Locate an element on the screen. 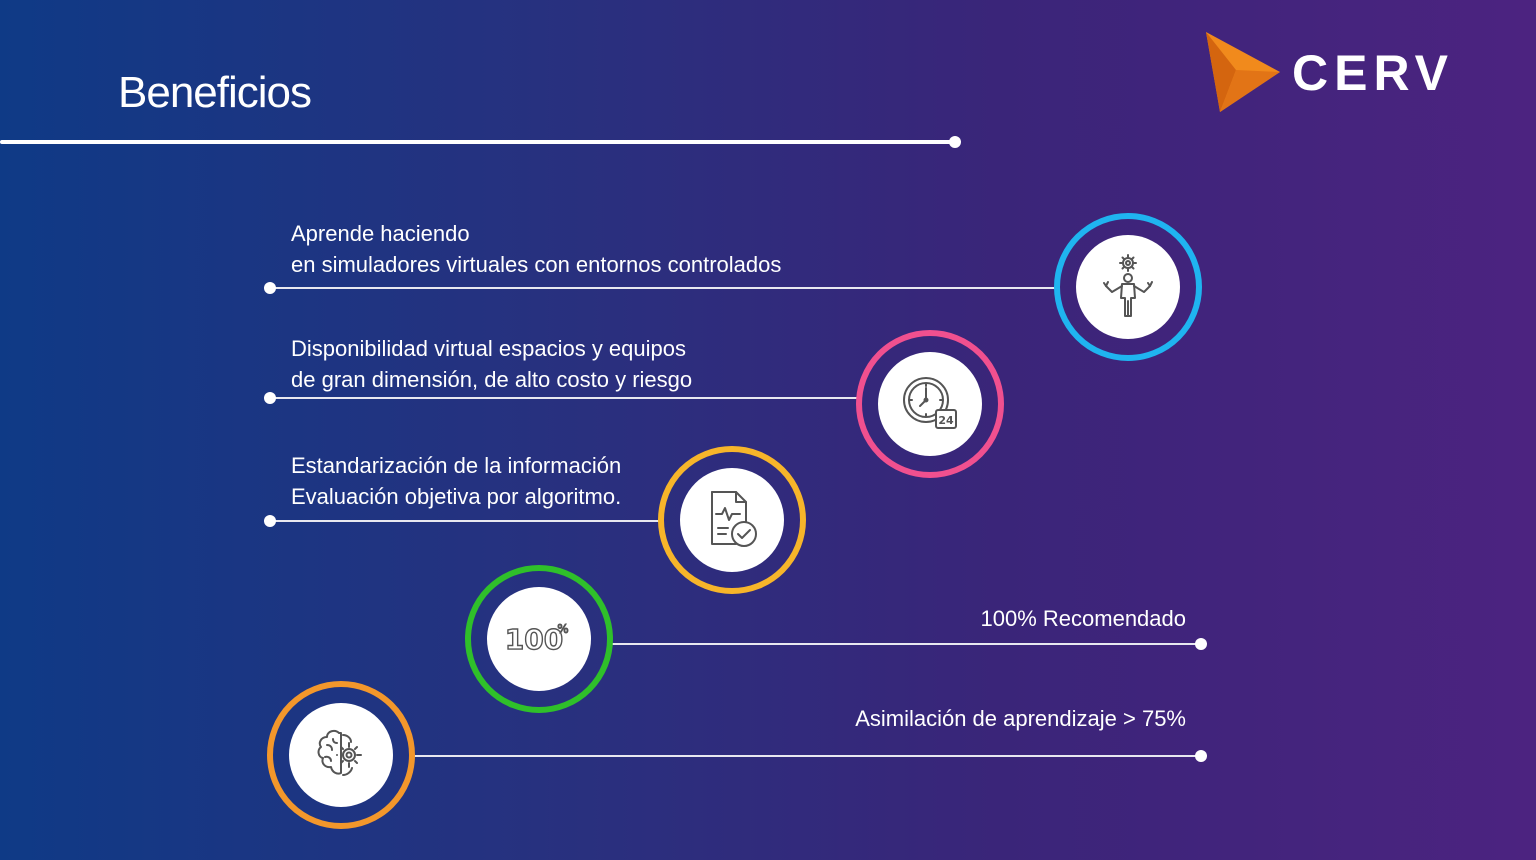  benefit-3-ring is located at coordinates (732, 520).